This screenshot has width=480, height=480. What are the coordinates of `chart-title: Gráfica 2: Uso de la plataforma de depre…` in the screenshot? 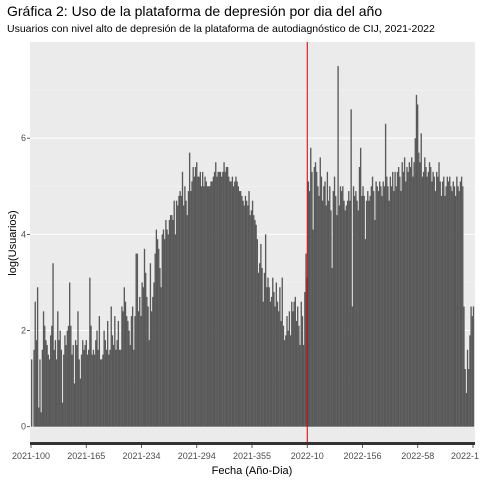 It's located at (195, 11).